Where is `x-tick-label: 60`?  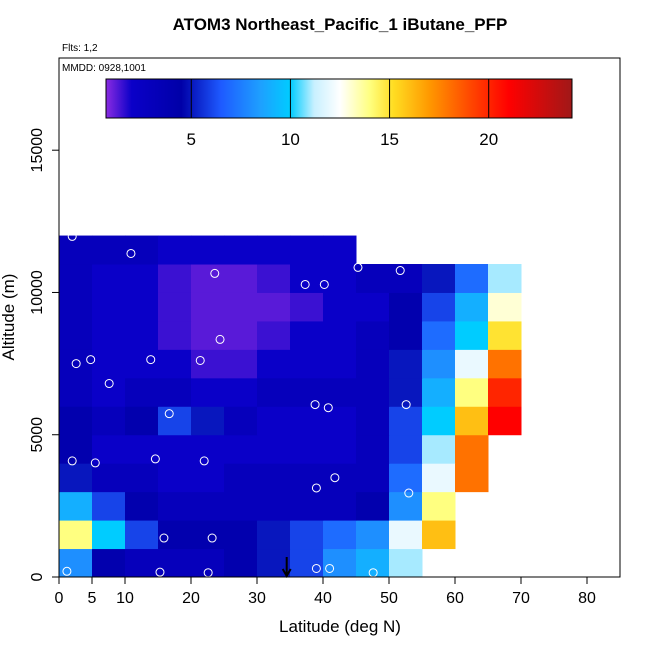 x-tick-label: 60 is located at coordinates (455, 598).